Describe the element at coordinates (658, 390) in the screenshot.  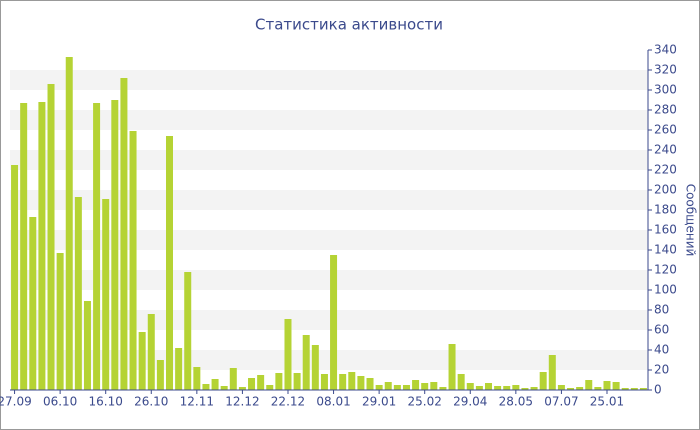
I see `y-tick-label: 0` at that location.